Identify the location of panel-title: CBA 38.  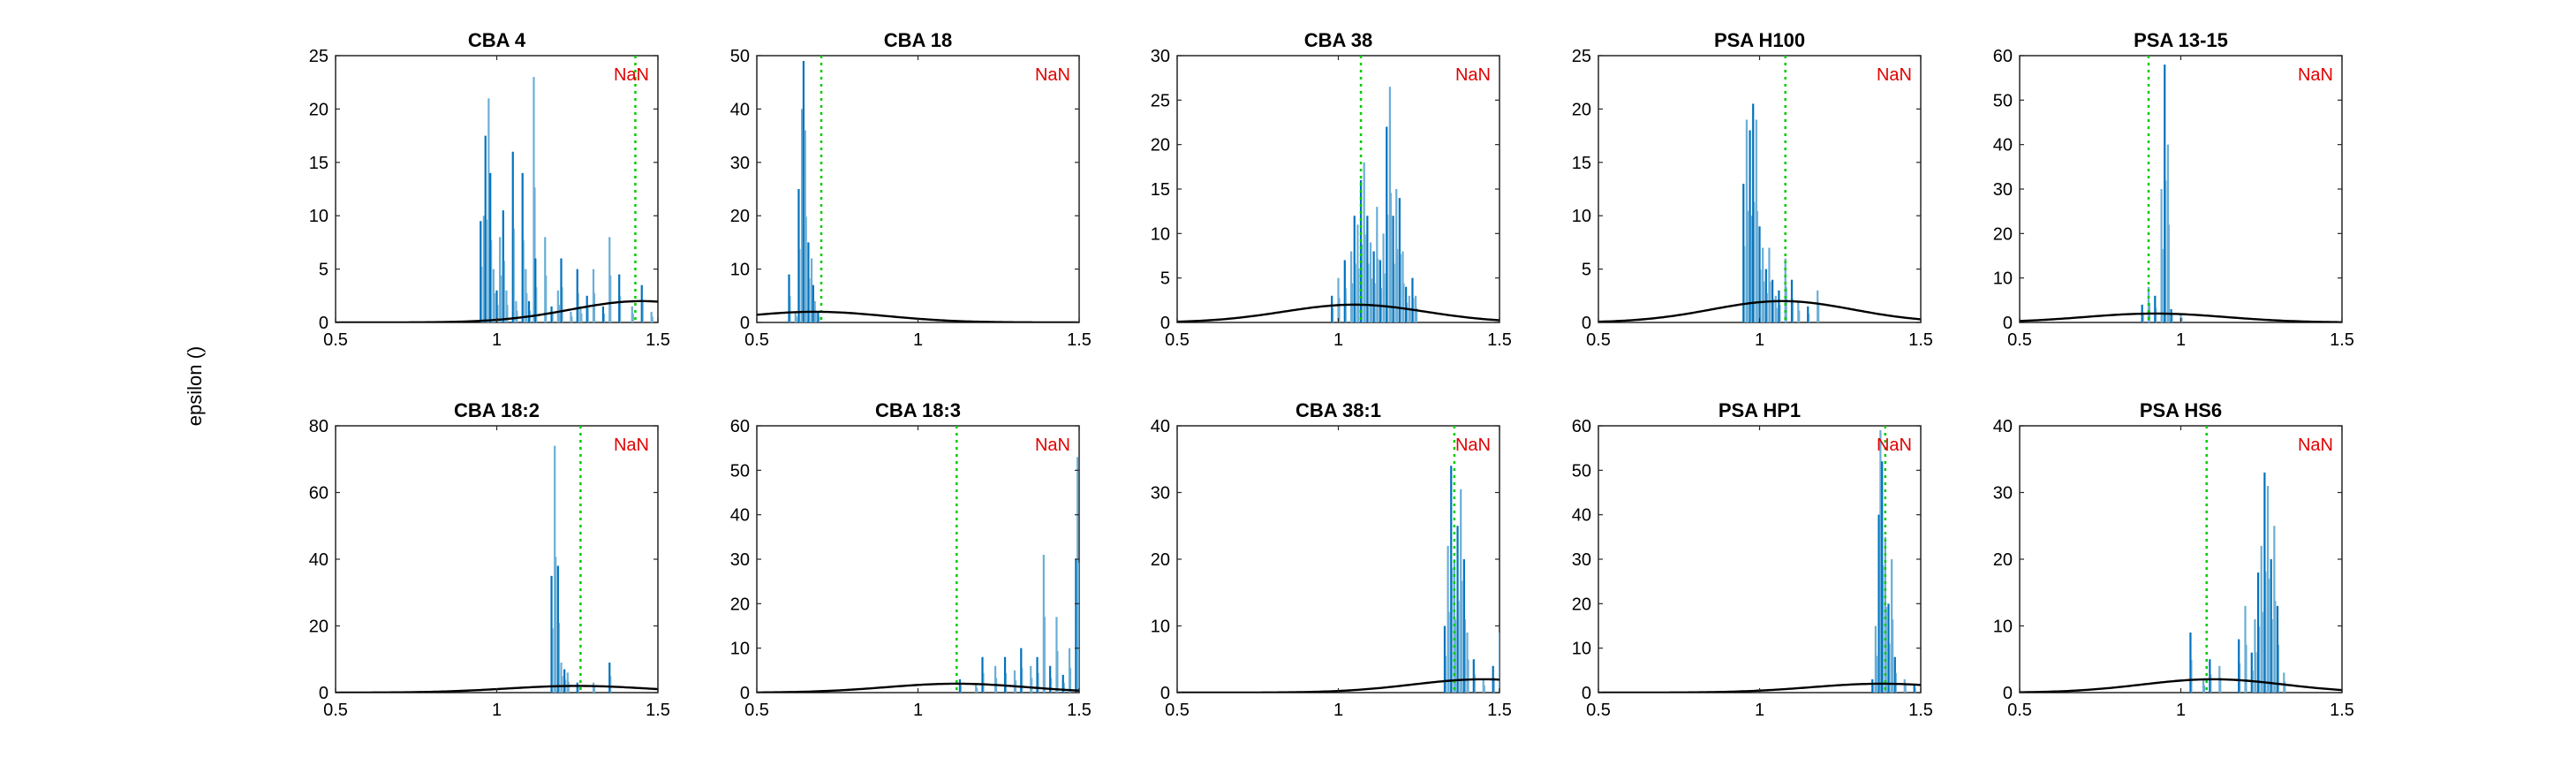
(1338, 40).